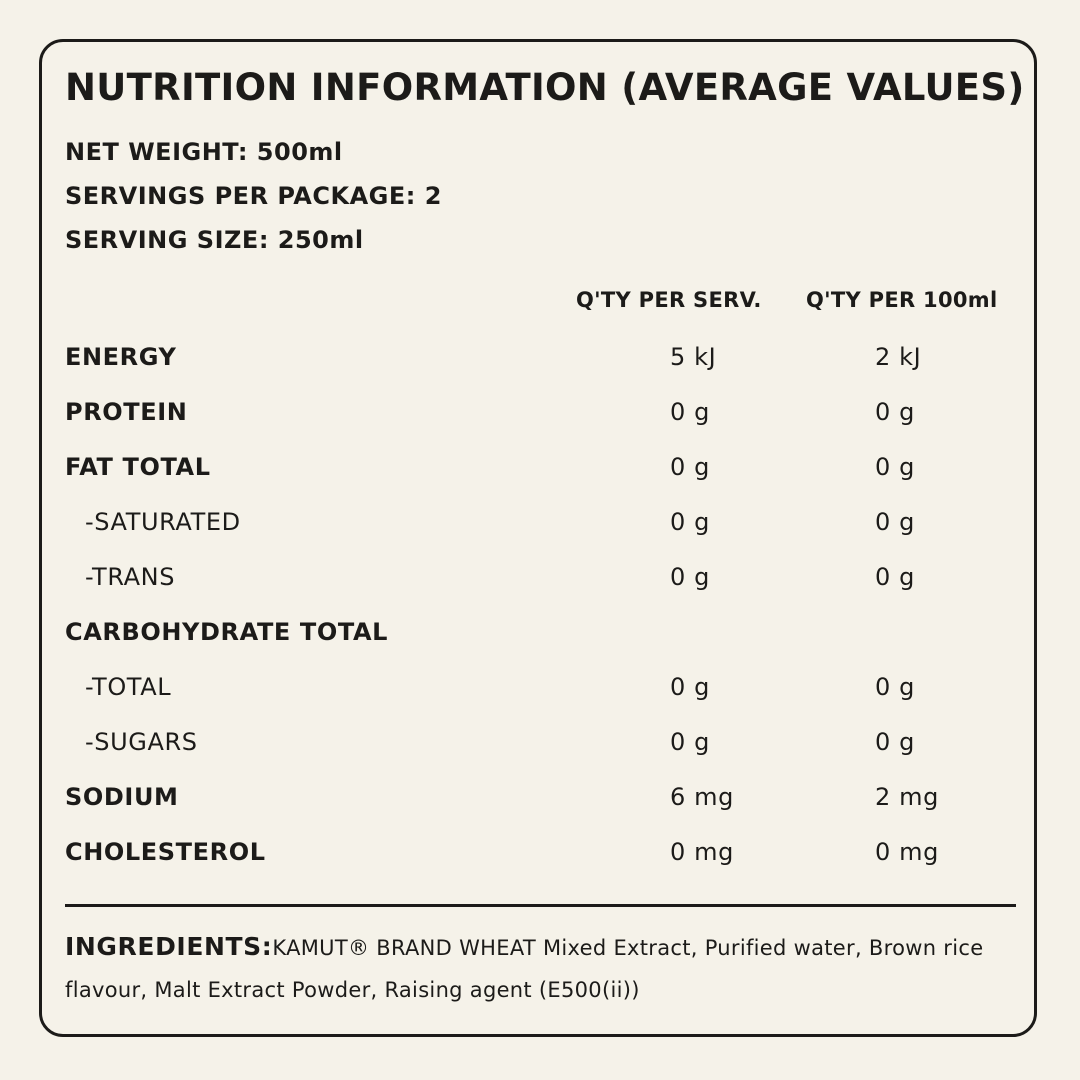 The image size is (1080, 1080). Describe the element at coordinates (702, 852) in the screenshot. I see `value-per-serving: 0 mg` at that location.